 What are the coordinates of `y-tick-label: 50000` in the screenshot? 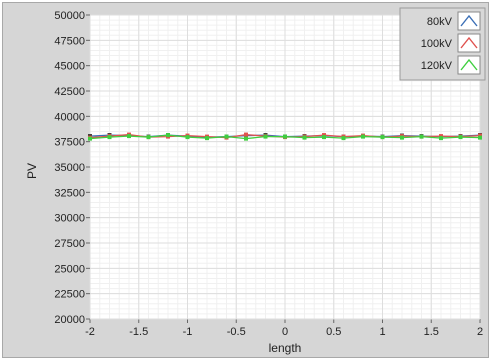 It's located at (69, 16).